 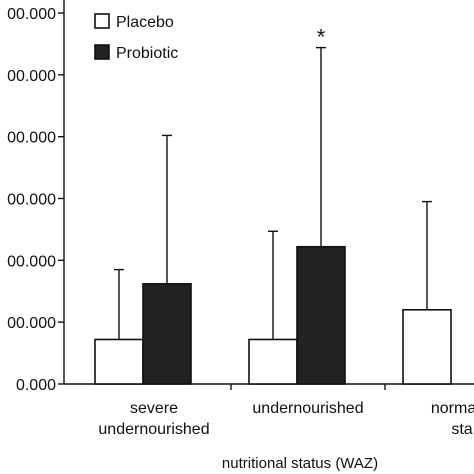 What do you see at coordinates (36, 385) in the screenshot?
I see `y-tick-label: 0.000` at bounding box center [36, 385].